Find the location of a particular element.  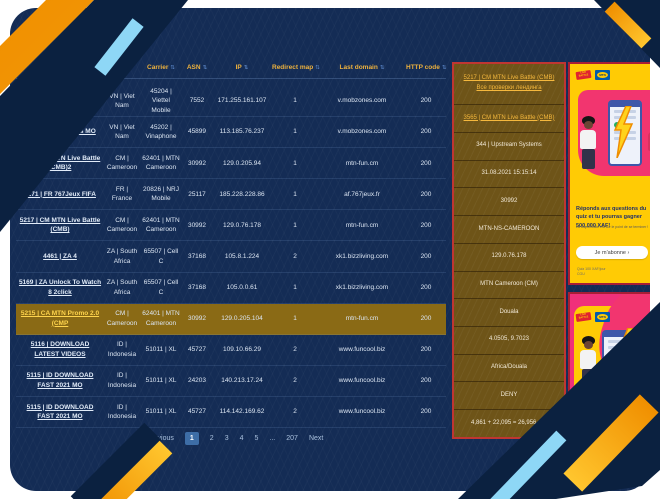

mtn-logo-text: MTN is located at coordinates (602, 75).